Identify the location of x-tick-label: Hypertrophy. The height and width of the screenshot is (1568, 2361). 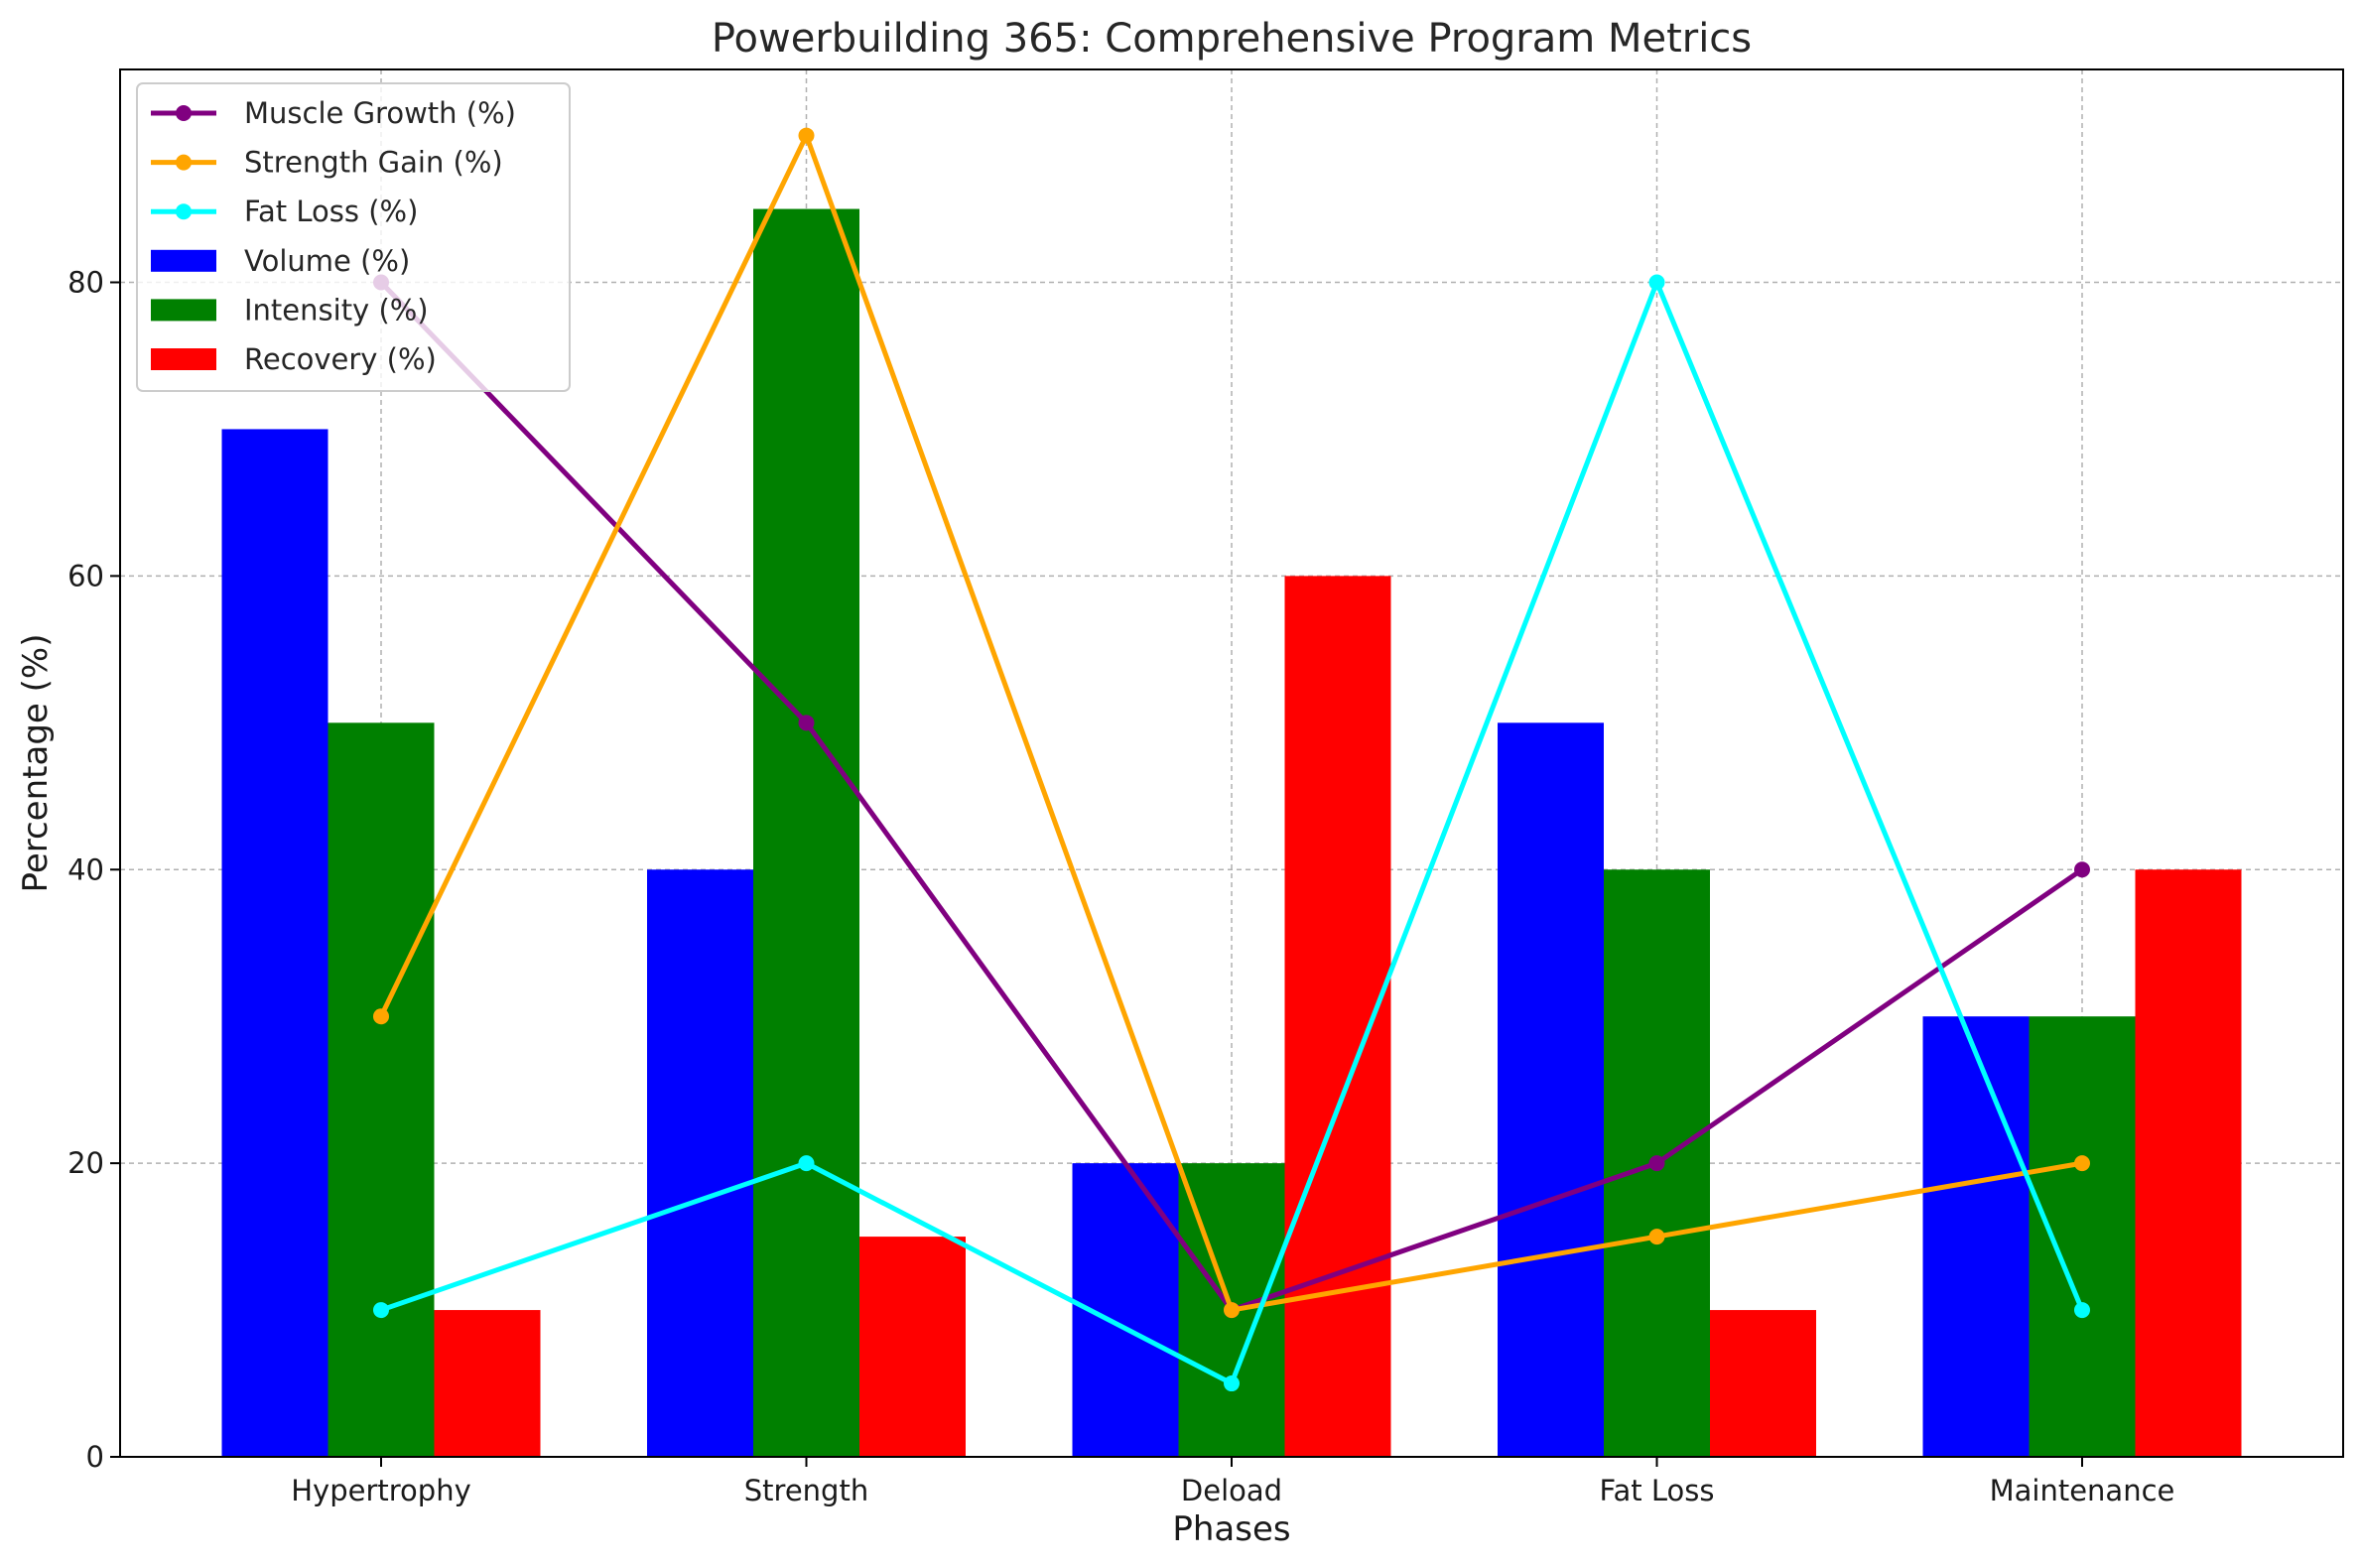
(381, 1490).